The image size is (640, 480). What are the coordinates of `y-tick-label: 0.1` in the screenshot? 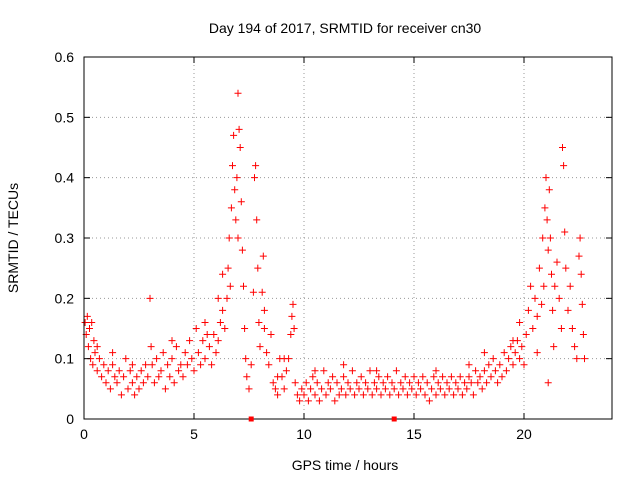 It's located at (65, 359).